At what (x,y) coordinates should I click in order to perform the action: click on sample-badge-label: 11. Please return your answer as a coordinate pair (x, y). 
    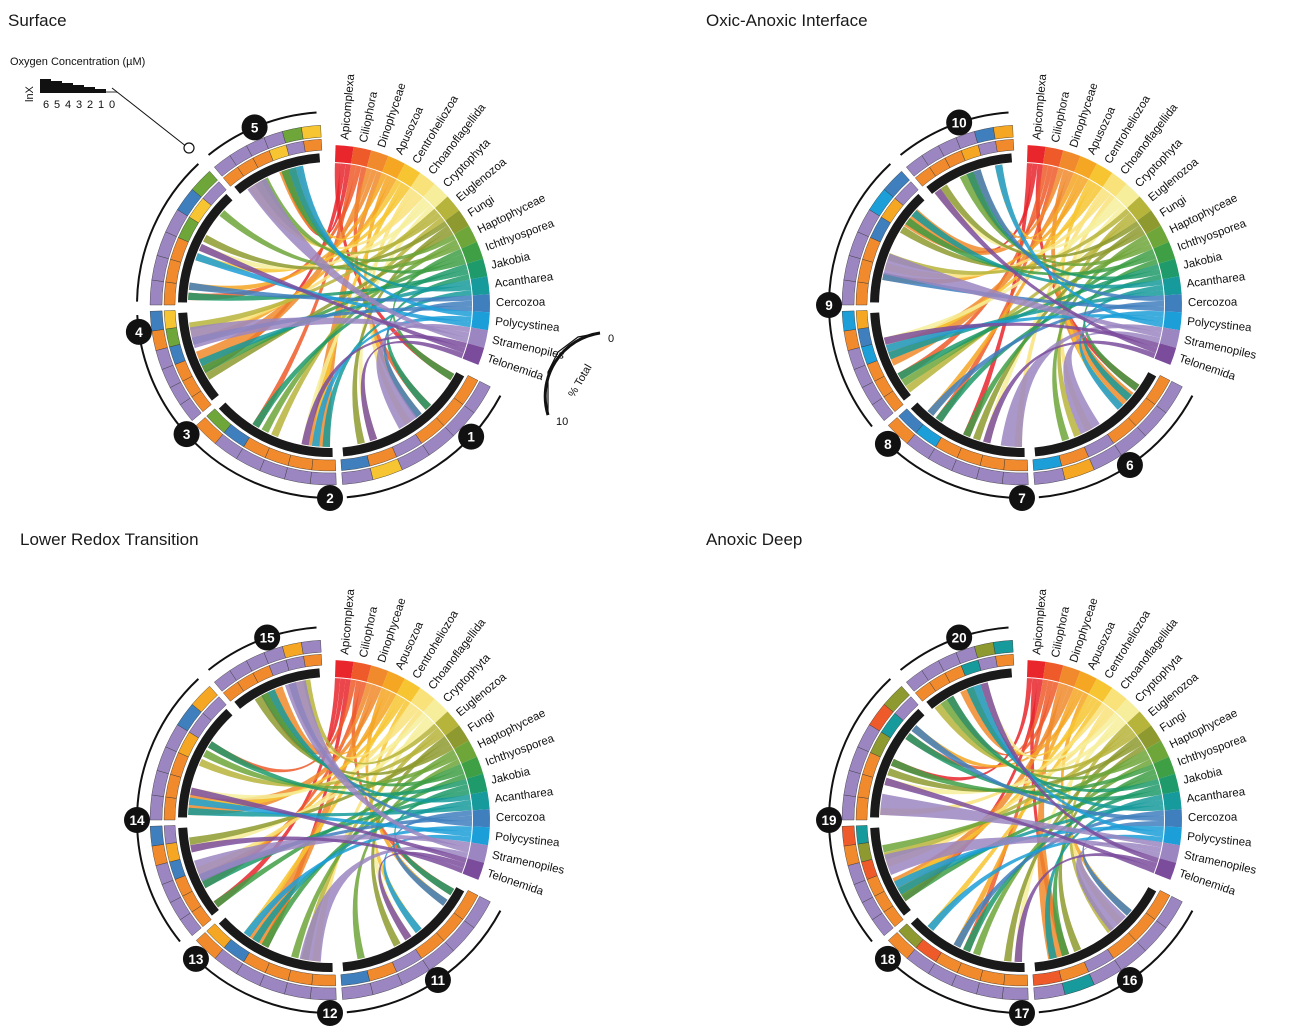
    Looking at the image, I should click on (438, 980).